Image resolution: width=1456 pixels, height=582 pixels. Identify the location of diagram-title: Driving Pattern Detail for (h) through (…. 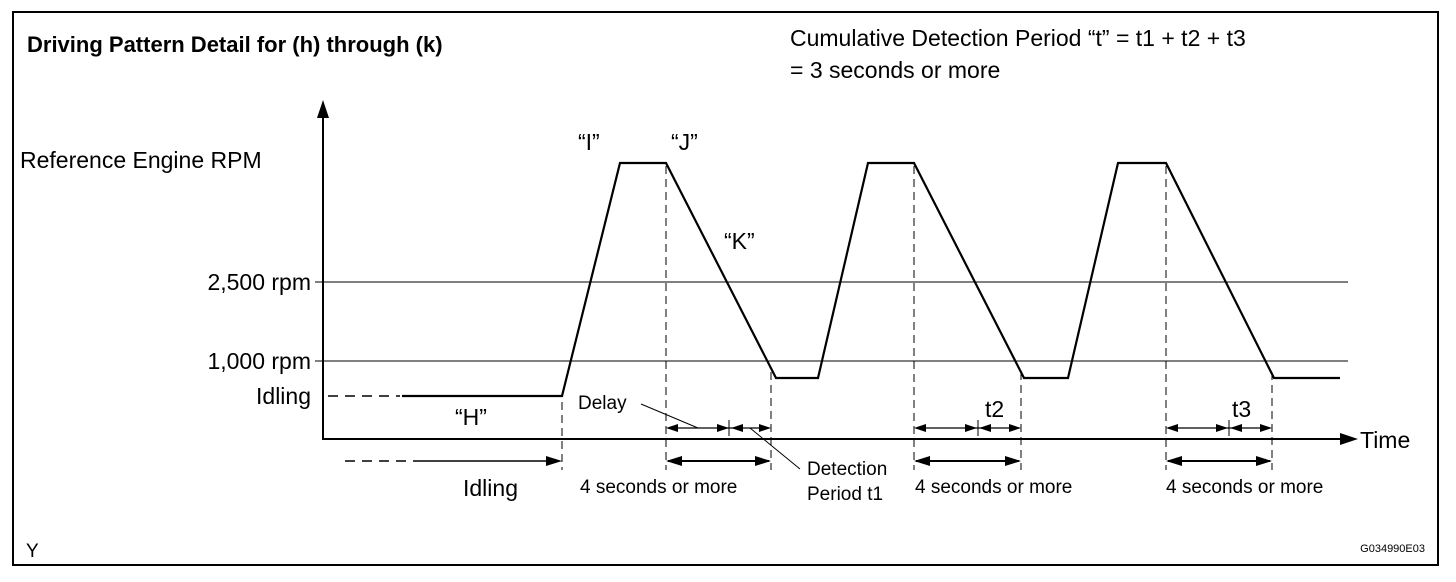
(235, 44).